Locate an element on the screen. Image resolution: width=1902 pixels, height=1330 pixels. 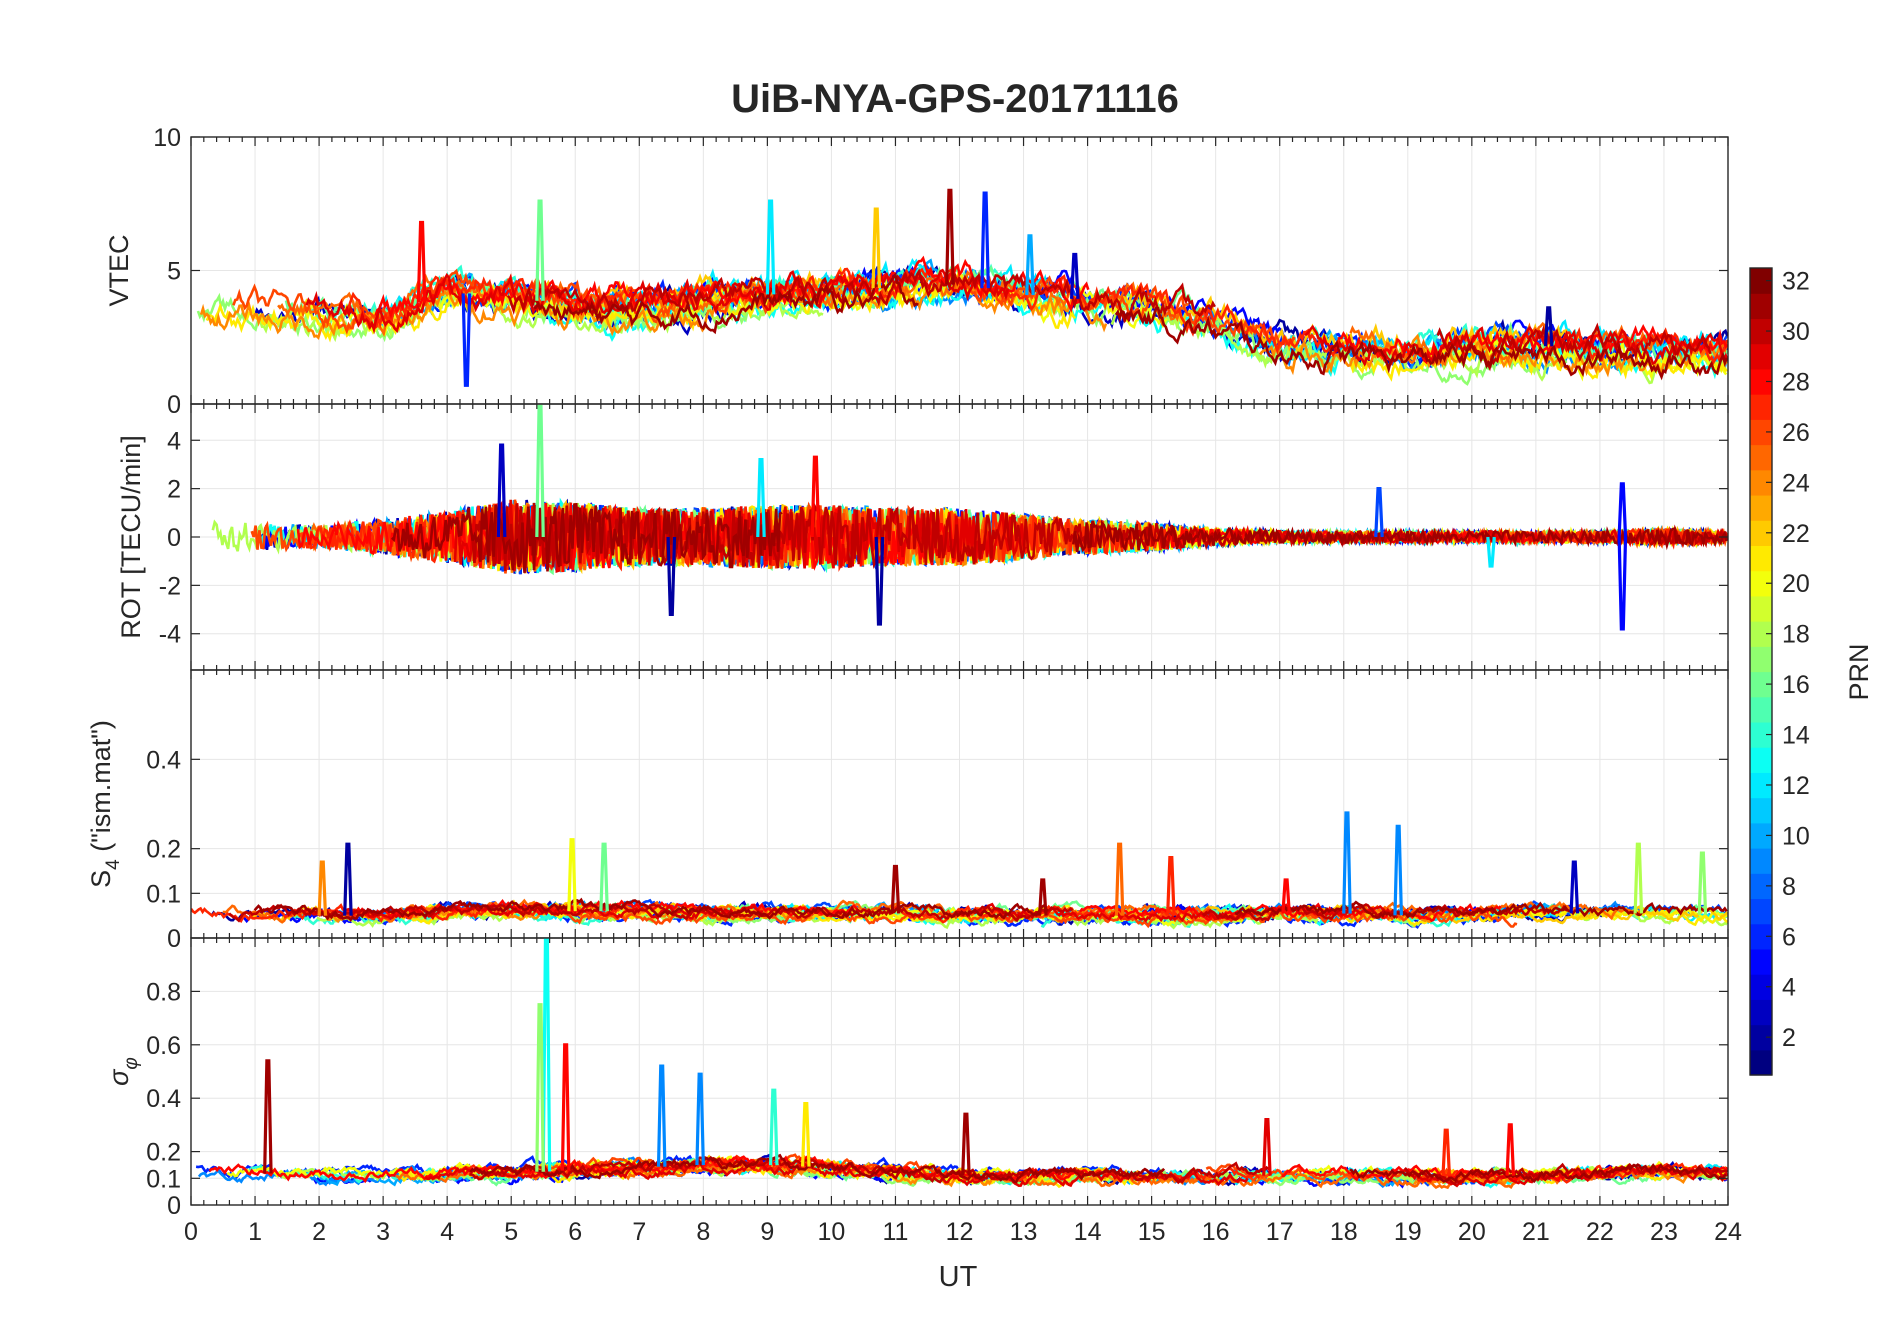
y-tick-labels-rot: -4 -2 0 2 4 is located at coordinates (170, 537).